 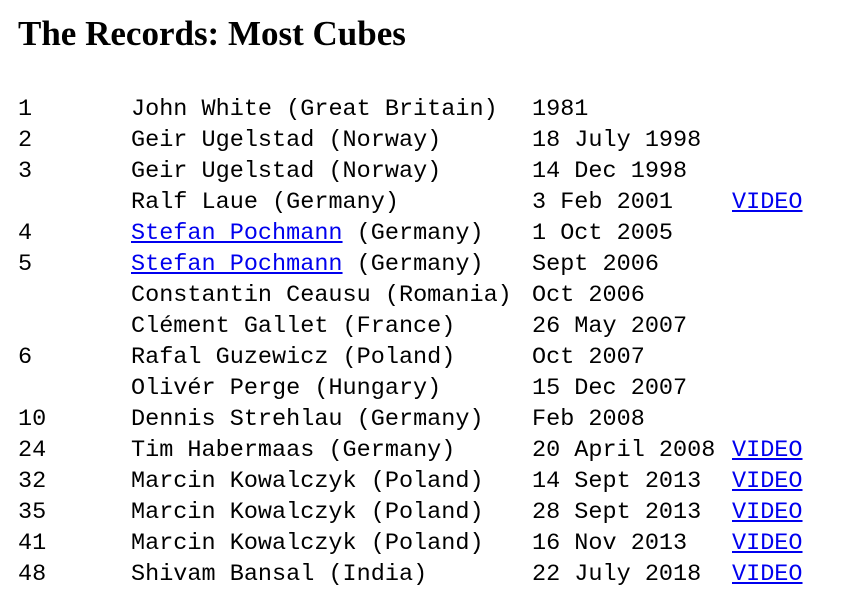 I want to click on record-holder: Olivér Perge (Hungary), so click(x=286, y=388).